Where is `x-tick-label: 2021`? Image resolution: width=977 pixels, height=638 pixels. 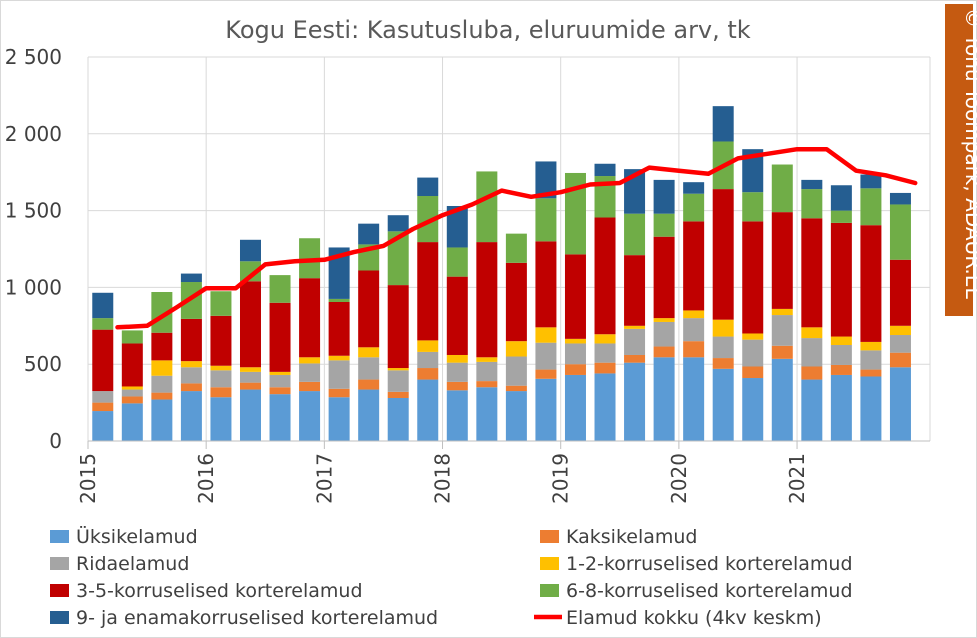 x-tick-label: 2021 is located at coordinates (797, 478).